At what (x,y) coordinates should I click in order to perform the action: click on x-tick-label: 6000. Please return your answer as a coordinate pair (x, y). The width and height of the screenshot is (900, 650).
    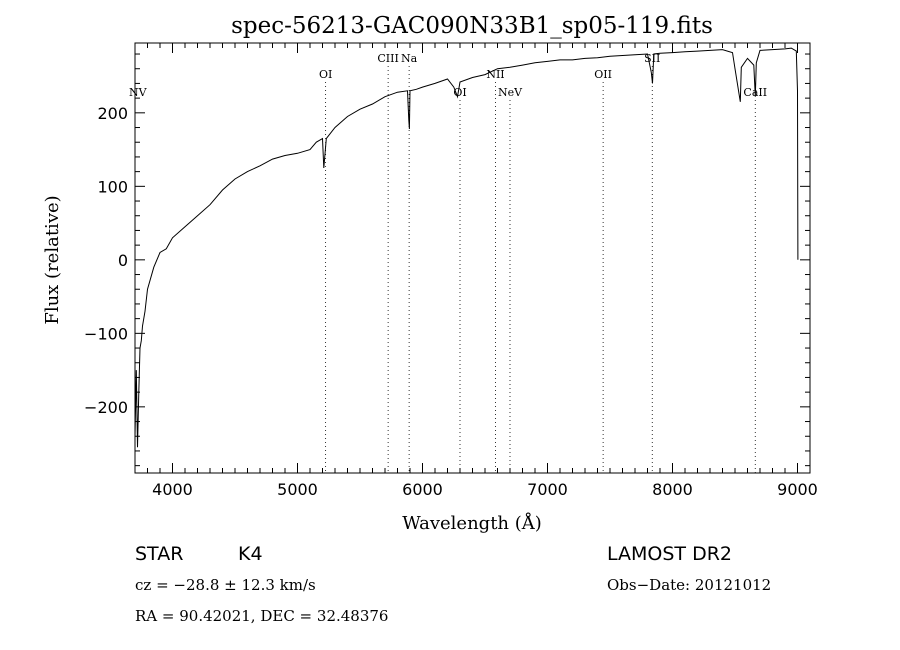
    Looking at the image, I should click on (422, 489).